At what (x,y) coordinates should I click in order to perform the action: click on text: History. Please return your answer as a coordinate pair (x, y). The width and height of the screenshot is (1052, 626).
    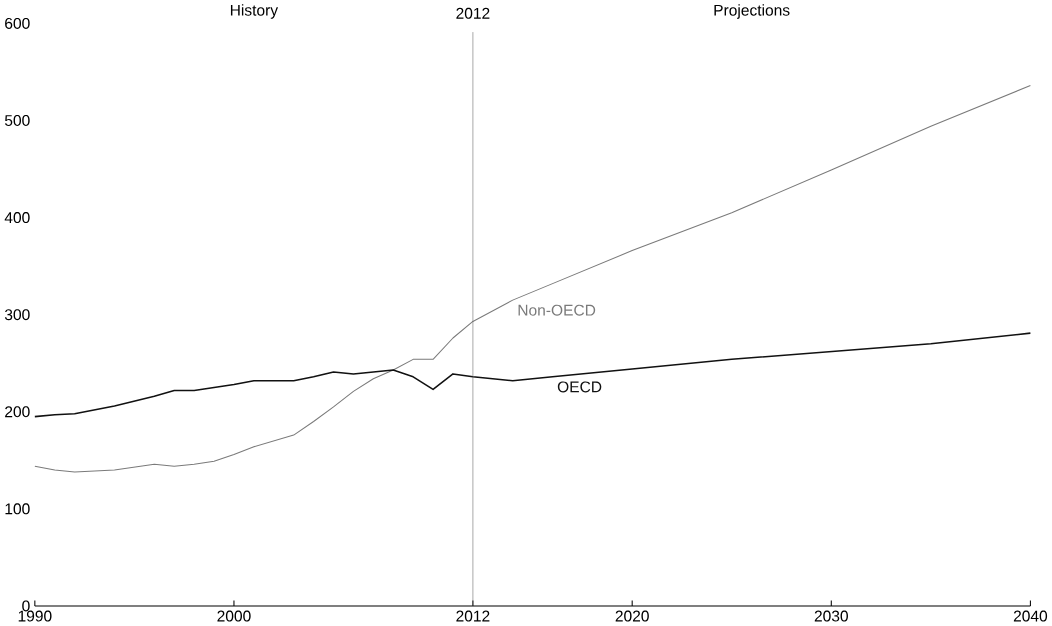
    Looking at the image, I should click on (254, 11).